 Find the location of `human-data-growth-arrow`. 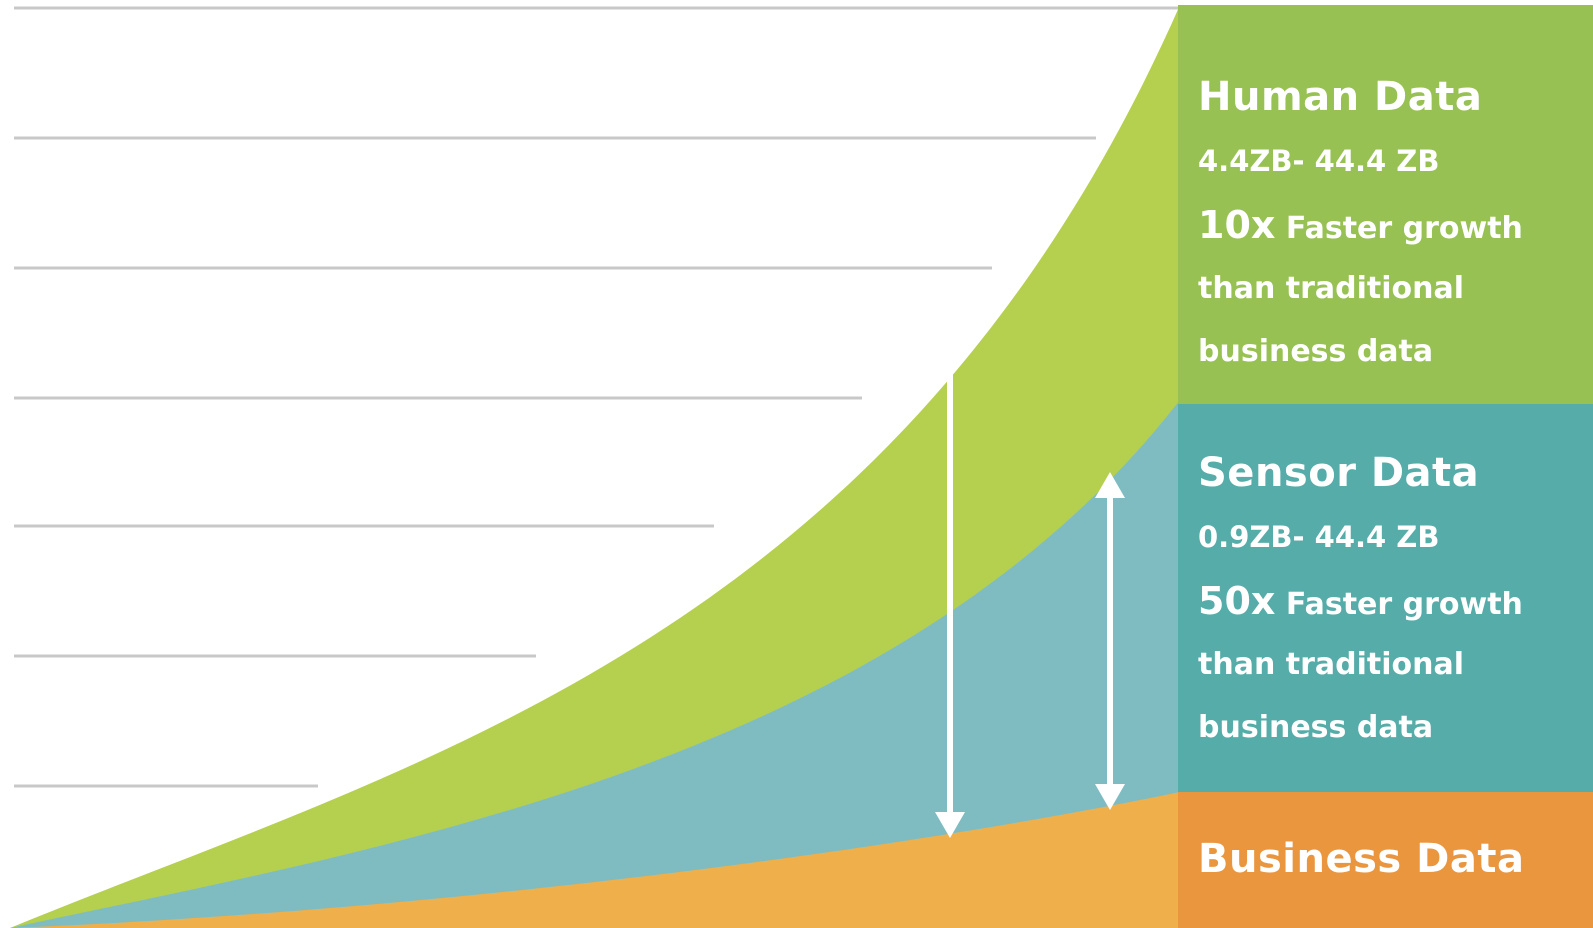

human-data-growth-arrow is located at coordinates (950, 578).